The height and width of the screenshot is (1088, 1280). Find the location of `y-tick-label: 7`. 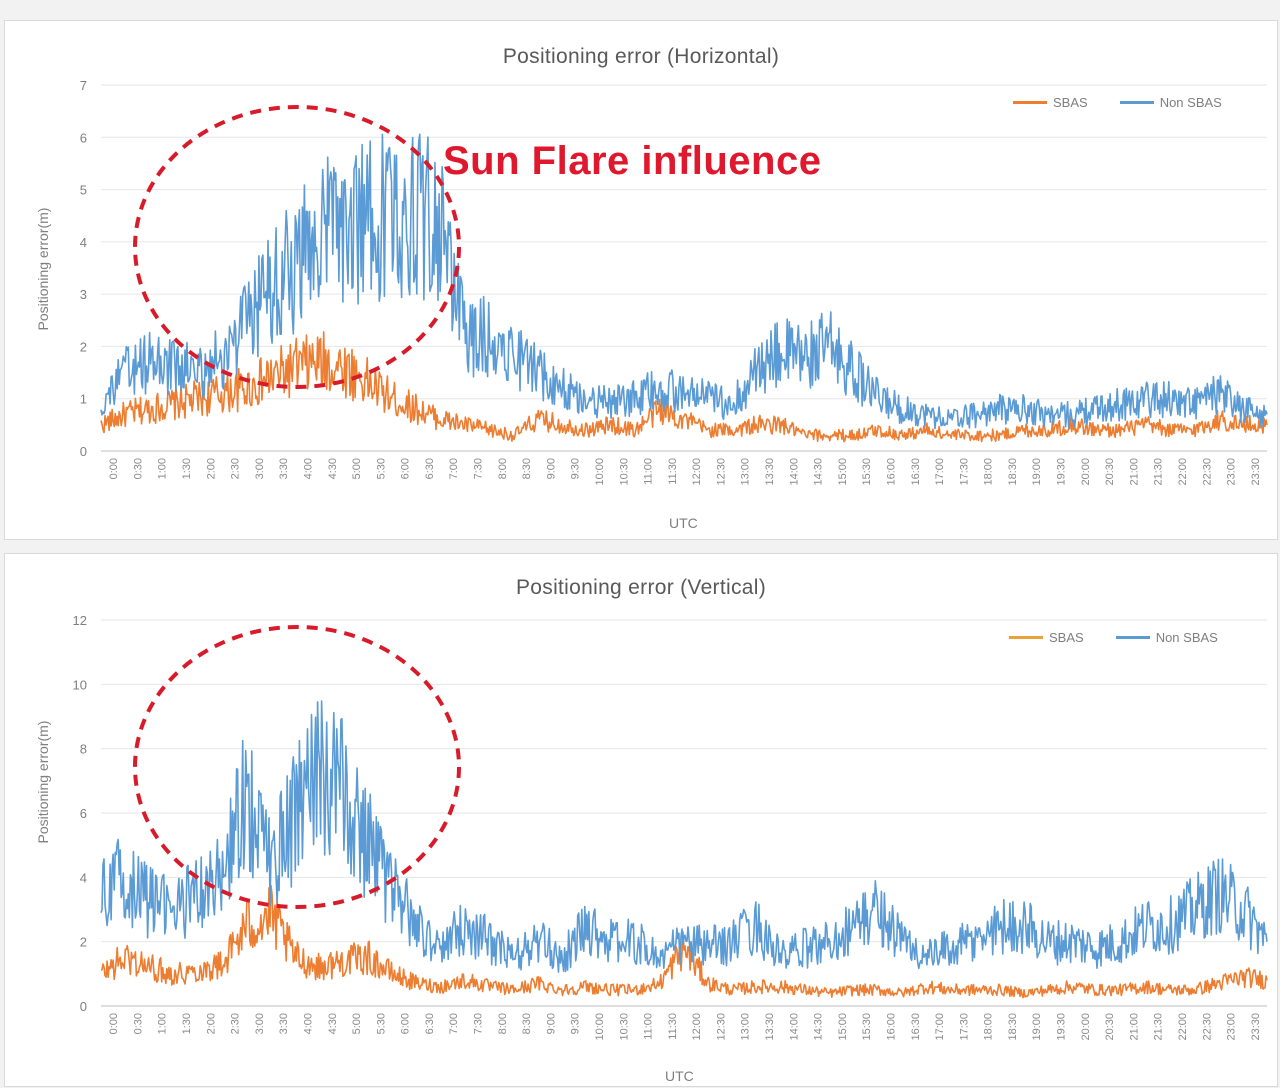

y-tick-label: 7 is located at coordinates (83, 85).